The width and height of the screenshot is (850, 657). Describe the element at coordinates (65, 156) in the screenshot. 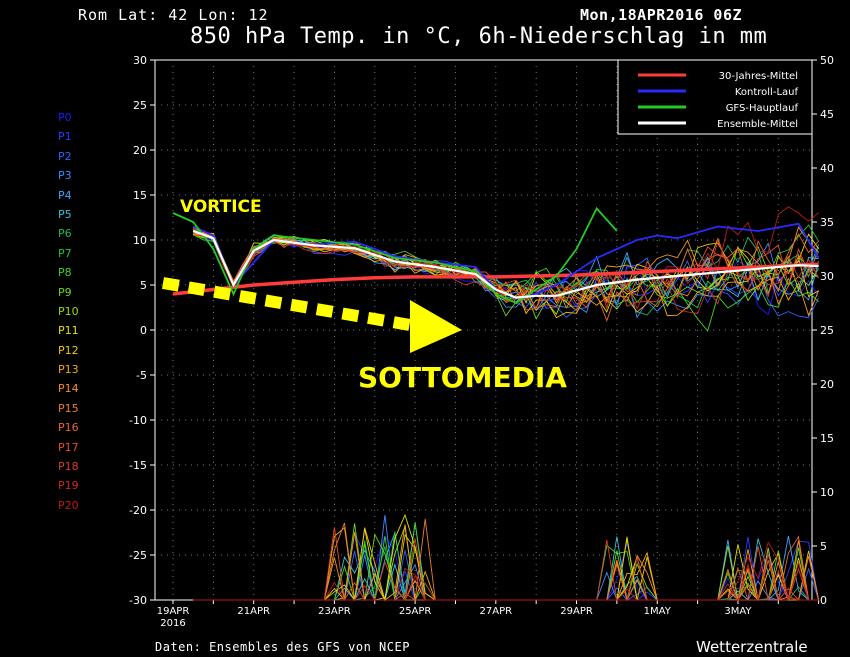

I see `member-label-p2: P2` at that location.